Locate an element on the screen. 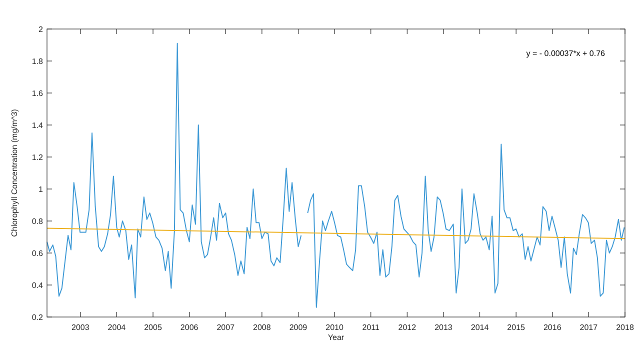  y-tick-label: 0.6 is located at coordinates (38, 253).